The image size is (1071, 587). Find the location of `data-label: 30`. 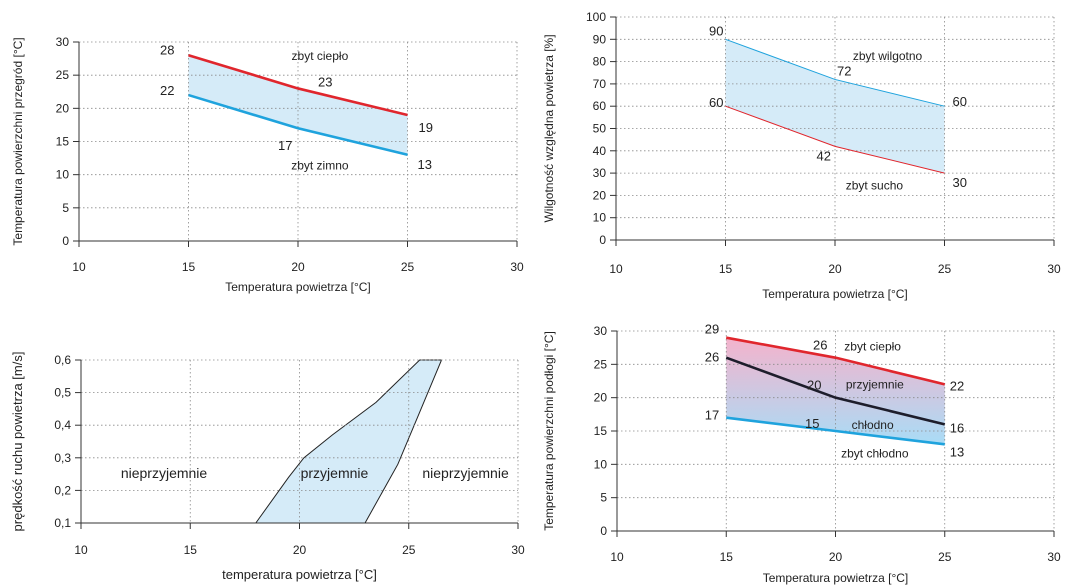

data-label: 30 is located at coordinates (960, 182).